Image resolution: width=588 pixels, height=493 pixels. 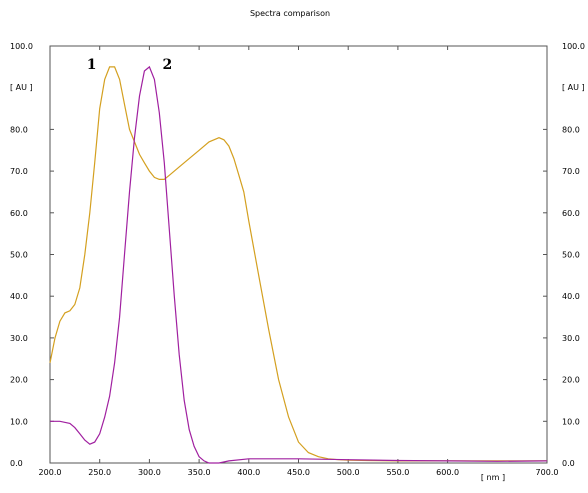 What do you see at coordinates (571, 213) in the screenshot?
I see `y-tick-label-right: 60.0` at bounding box center [571, 213].